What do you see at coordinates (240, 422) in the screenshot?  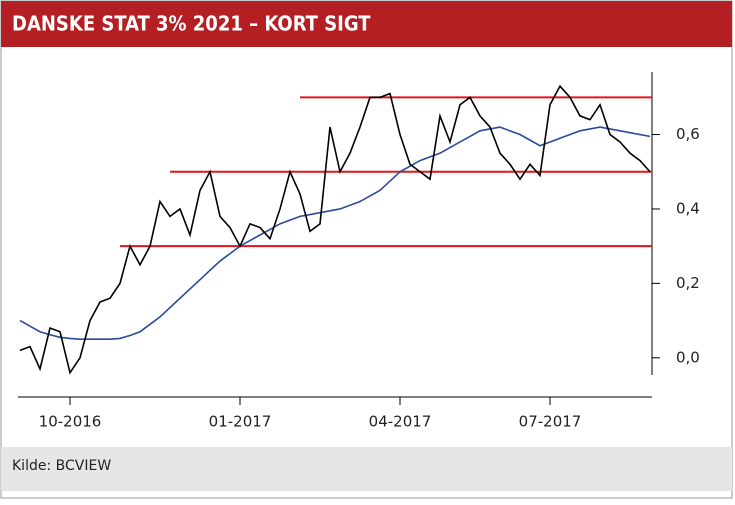 I see `x-tick-label: 01-2017` at bounding box center [240, 422].